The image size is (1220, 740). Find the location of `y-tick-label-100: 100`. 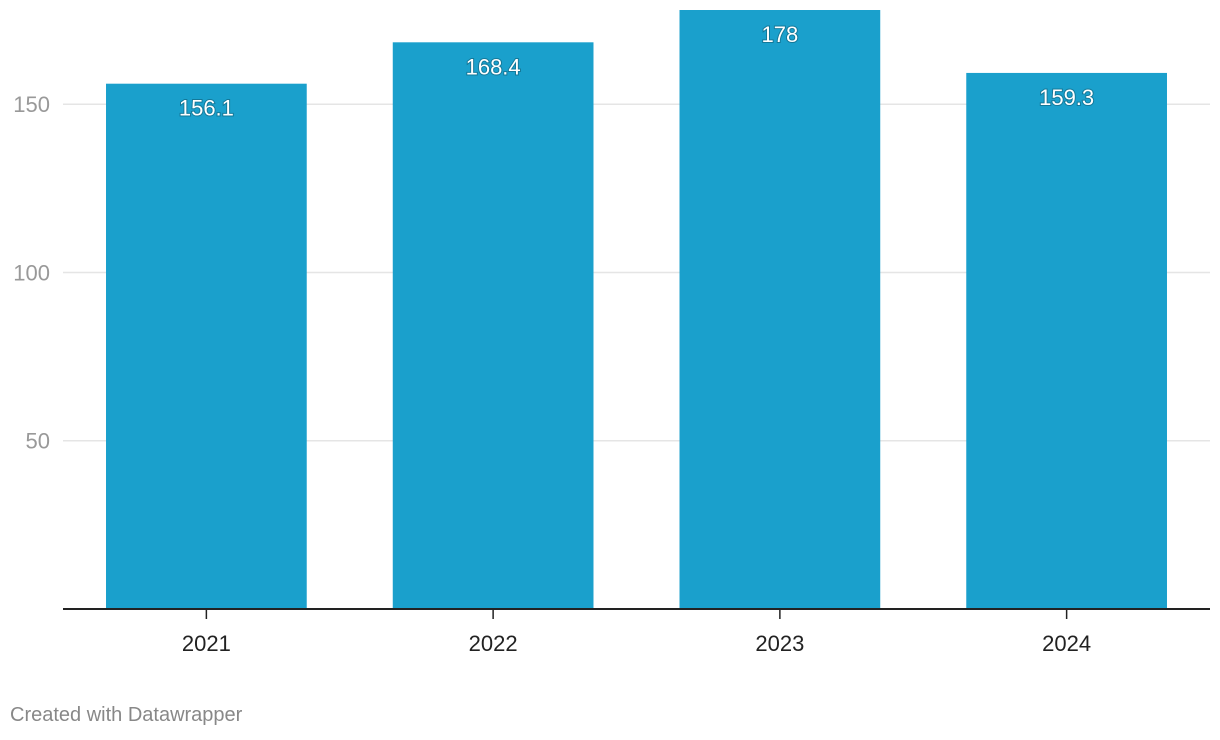

y-tick-label-100: 100 is located at coordinates (31, 272).